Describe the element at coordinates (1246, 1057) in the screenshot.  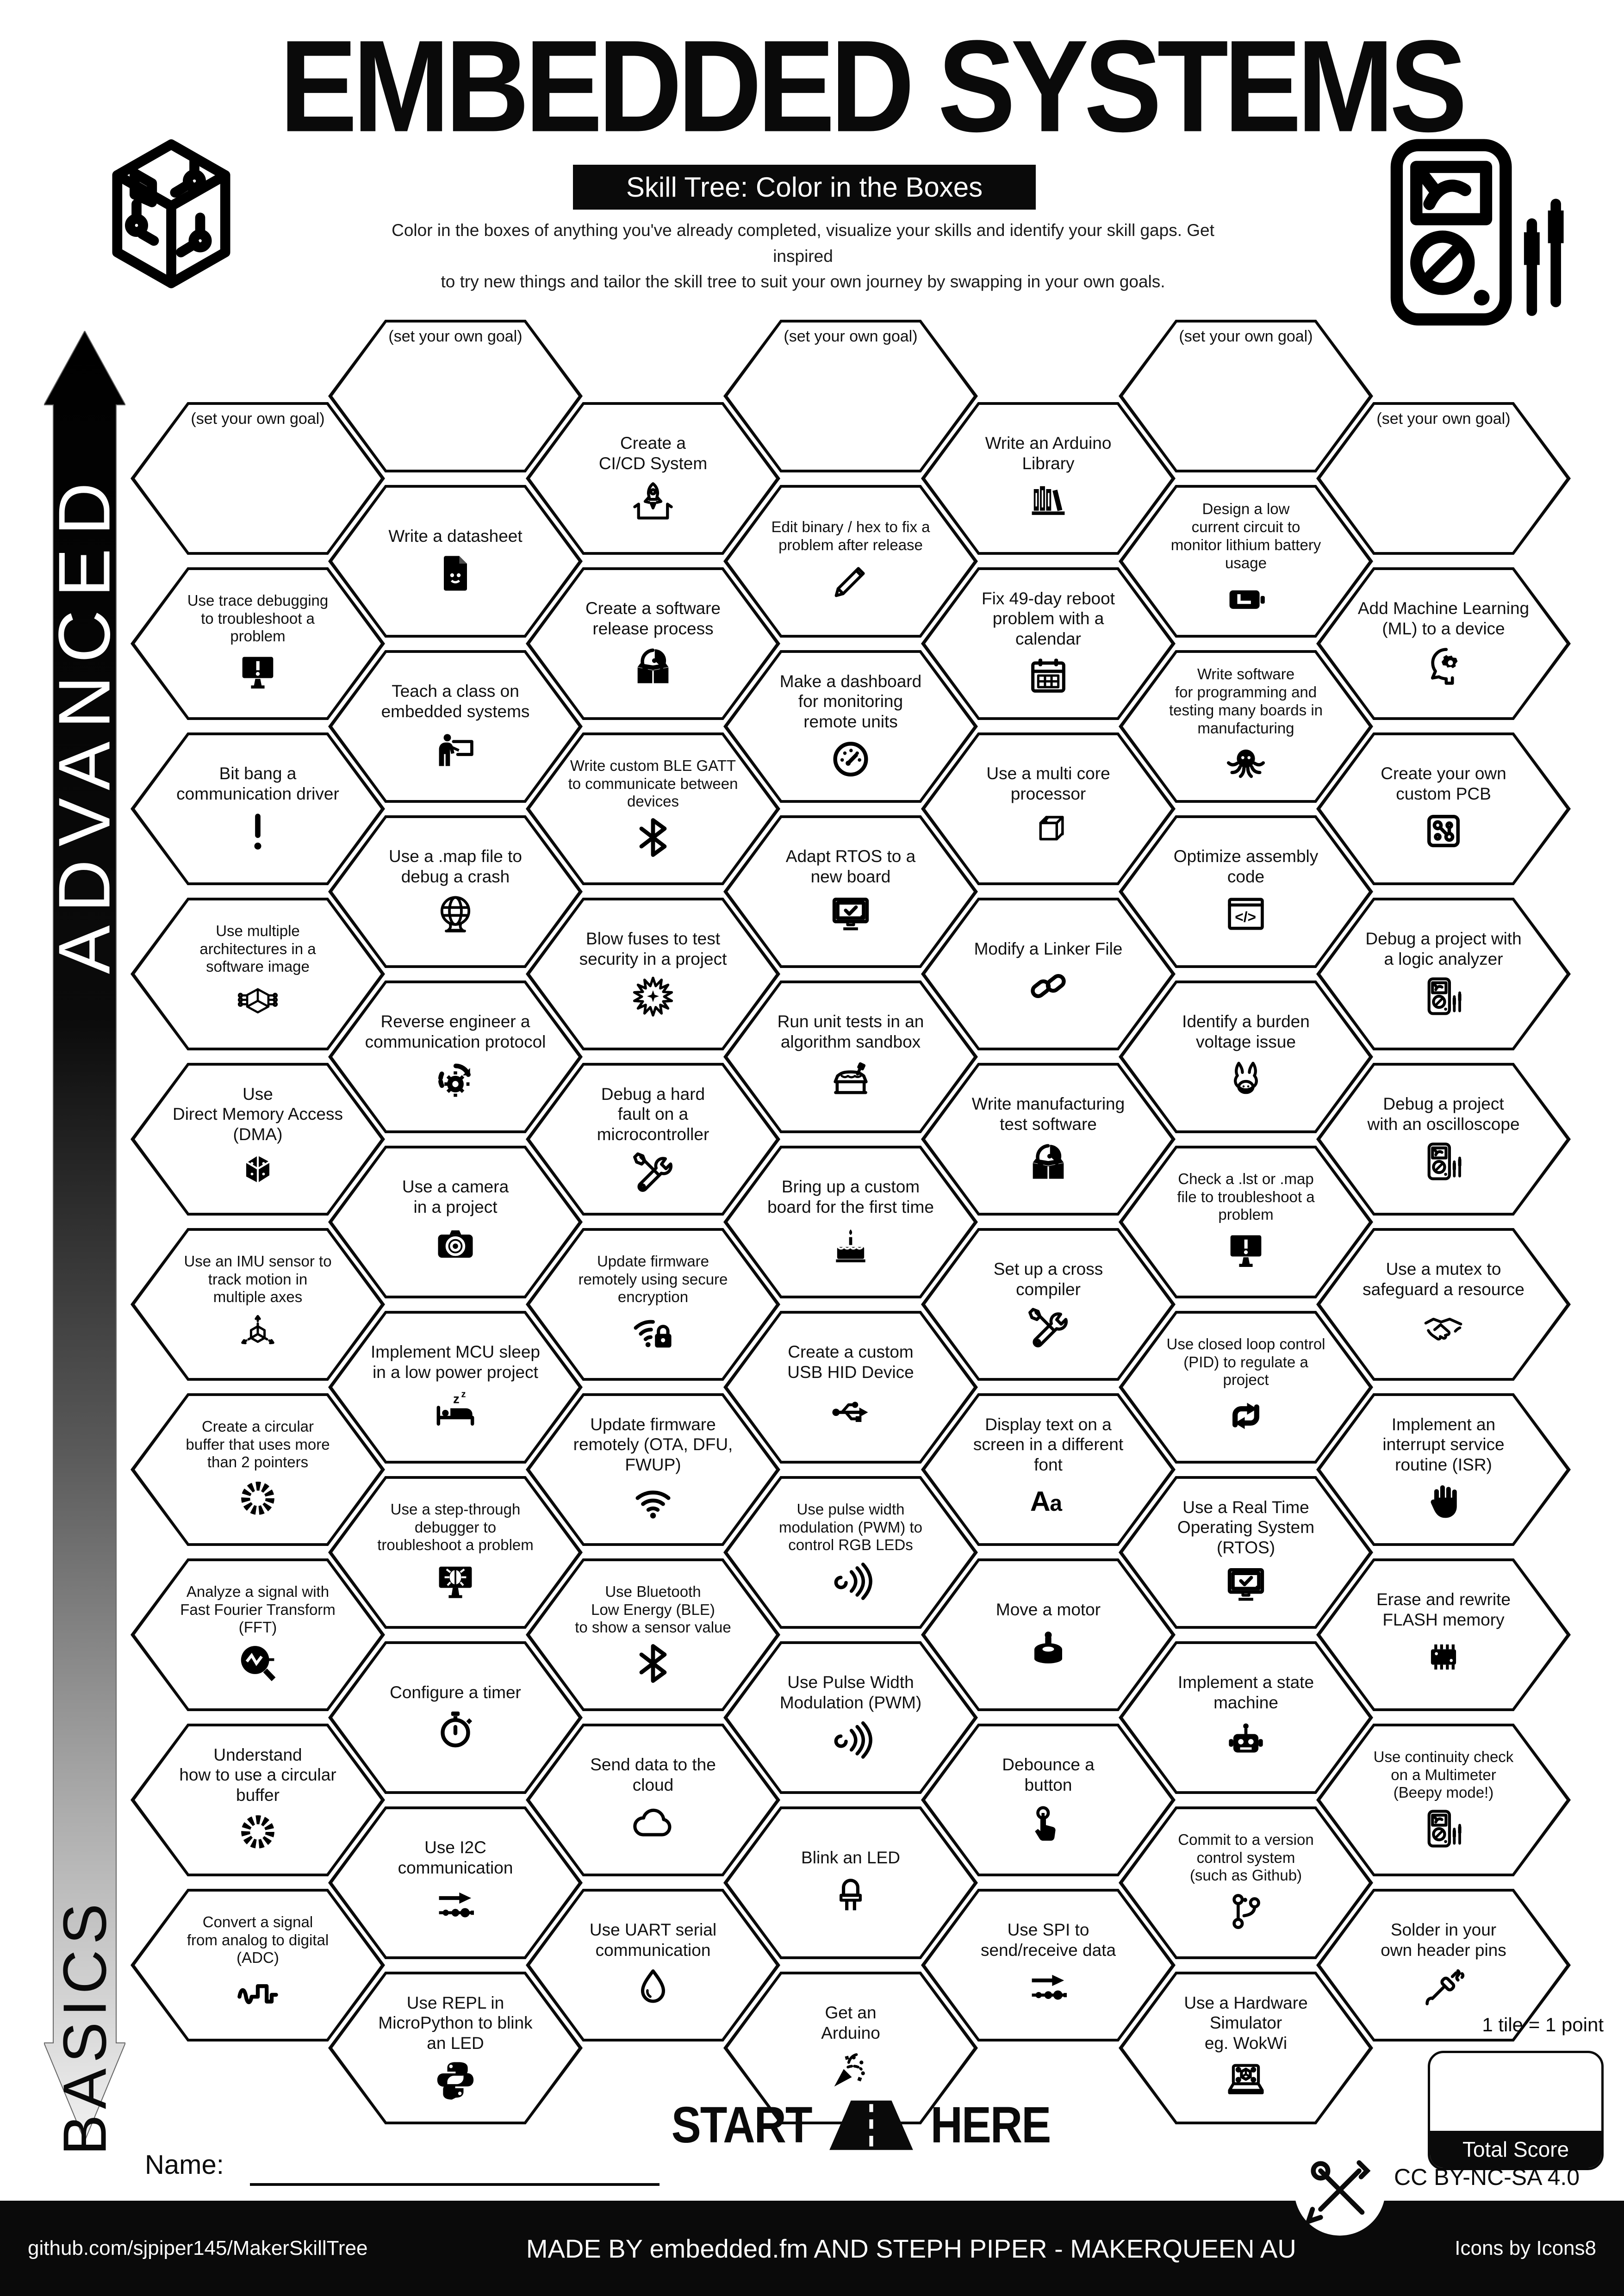
I see `skill-tile: Identify a burden voltage issue` at that location.